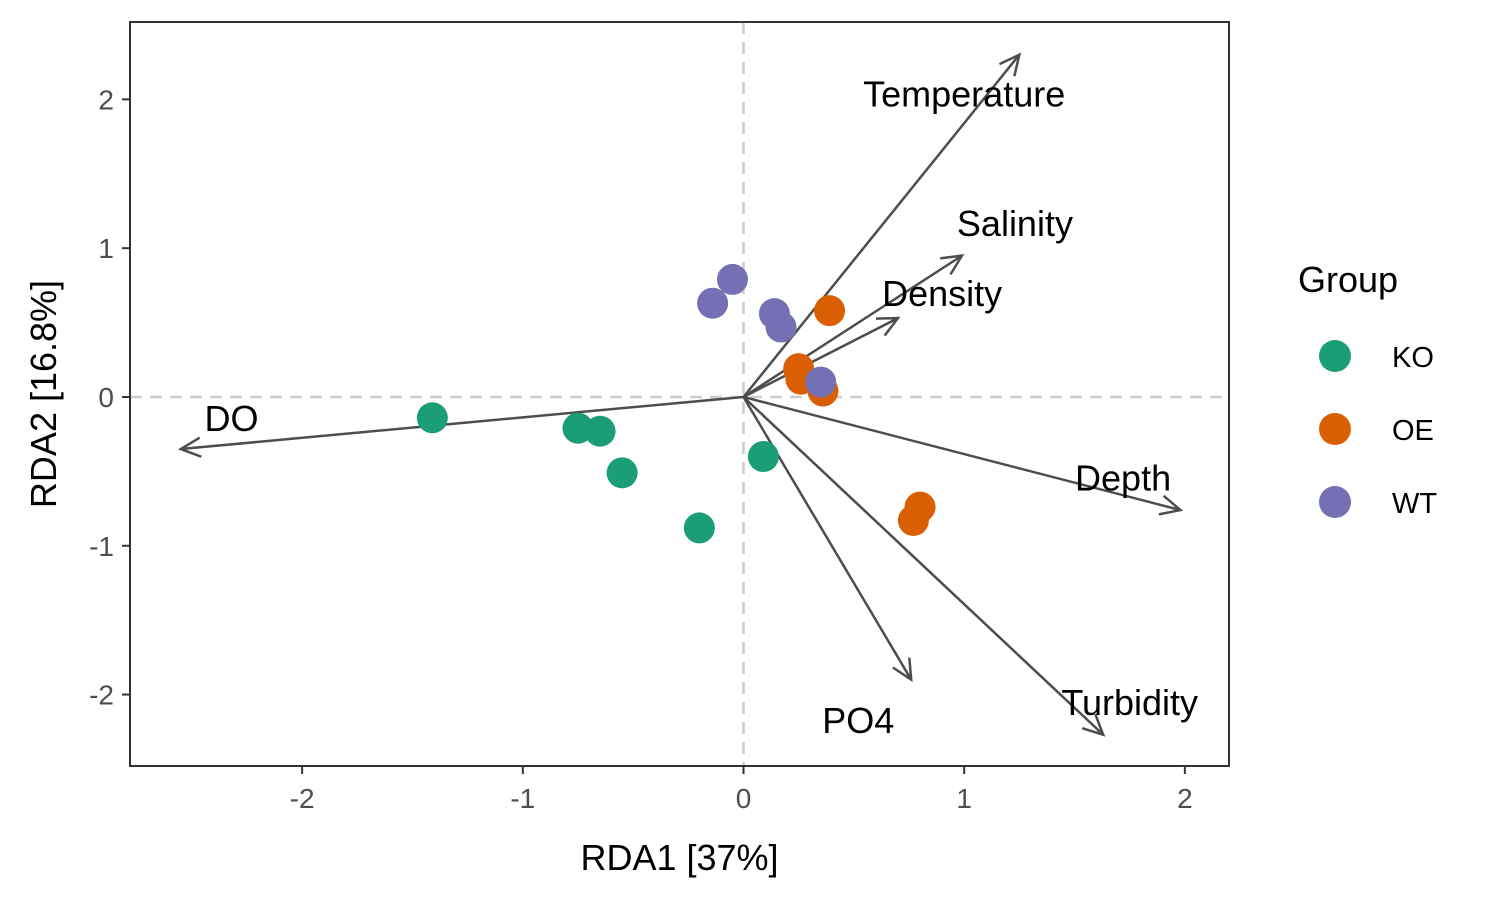 The width and height of the screenshot is (1500, 900). Describe the element at coordinates (1348, 279) in the screenshot. I see `legend-title: Group` at that location.